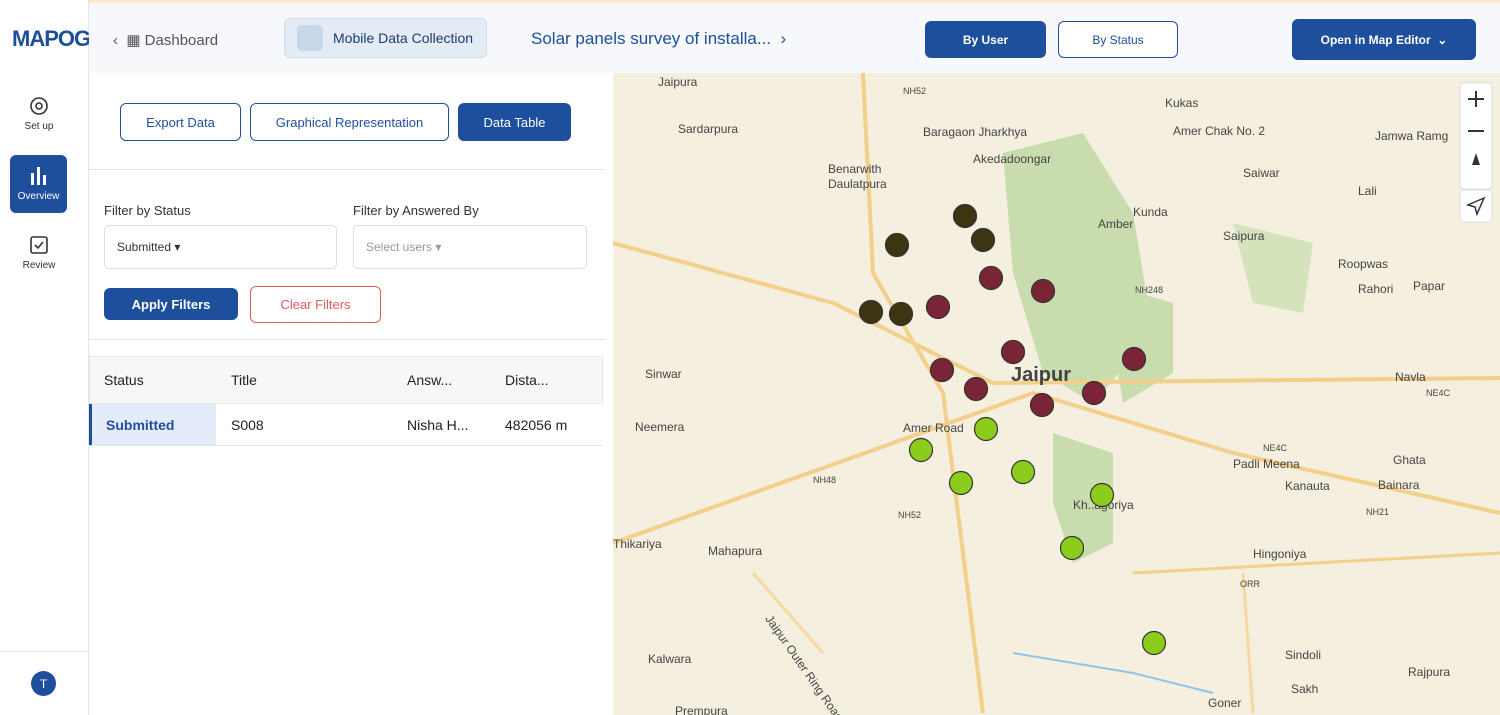 Image resolution: width=1500 pixels, height=715 pixels. Describe the element at coordinates (1118, 39) in the screenshot. I see `by-status-button: By Status` at that location.